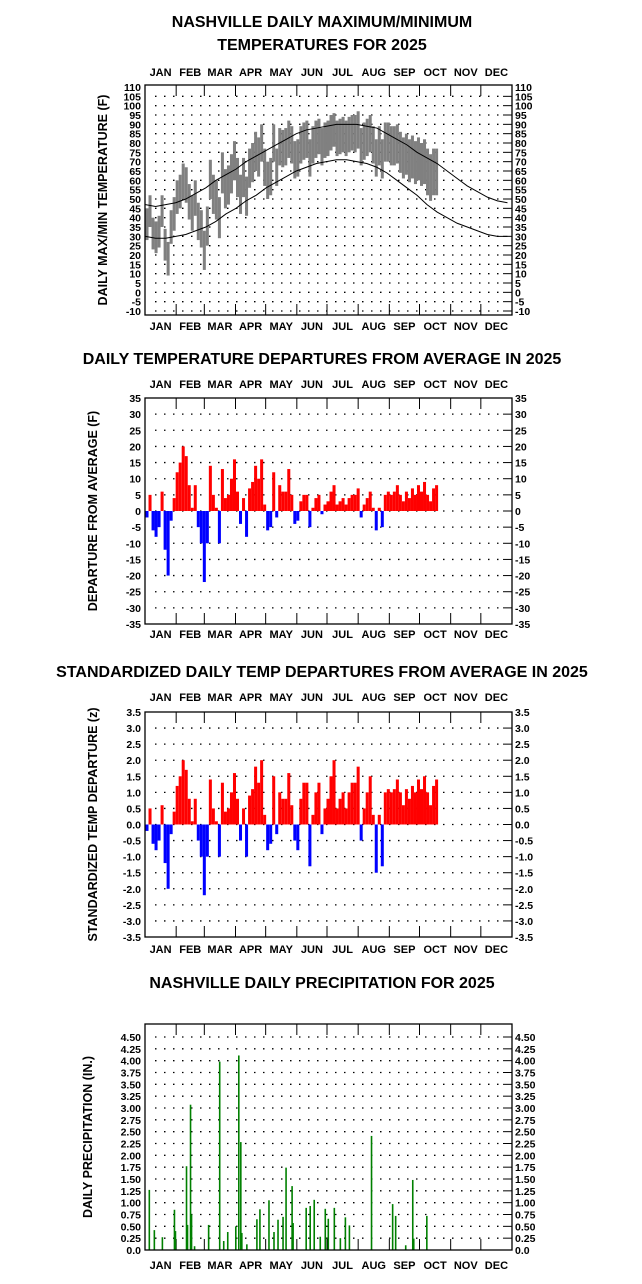 The image size is (642, 1284). What do you see at coordinates (374, 698) in the screenshot?
I see `month-label-top: AUG` at bounding box center [374, 698].